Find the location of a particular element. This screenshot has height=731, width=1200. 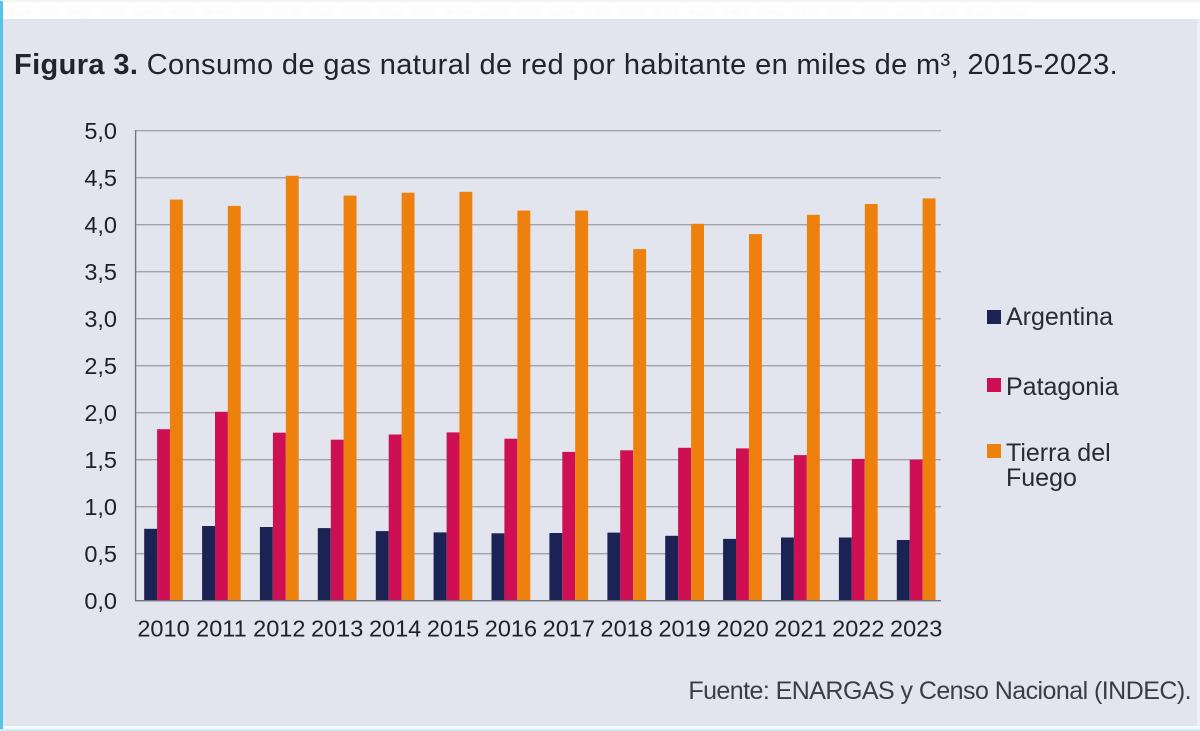

svg-text: 1,0 is located at coordinates (100, 507).